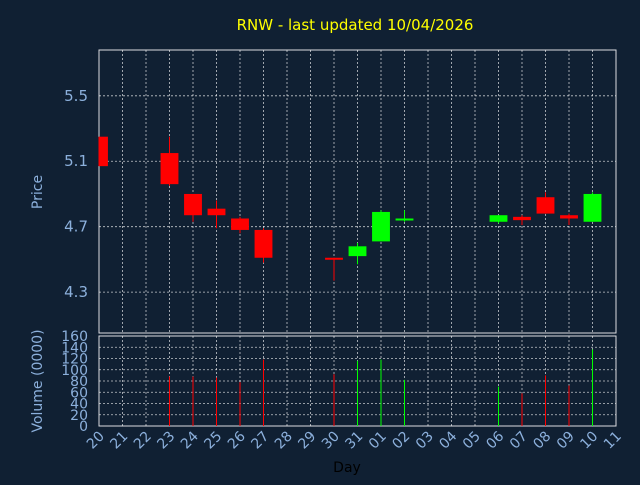 This screenshot has height=485, width=640. I want to click on volume-tick-label: 160, so click(74, 337).